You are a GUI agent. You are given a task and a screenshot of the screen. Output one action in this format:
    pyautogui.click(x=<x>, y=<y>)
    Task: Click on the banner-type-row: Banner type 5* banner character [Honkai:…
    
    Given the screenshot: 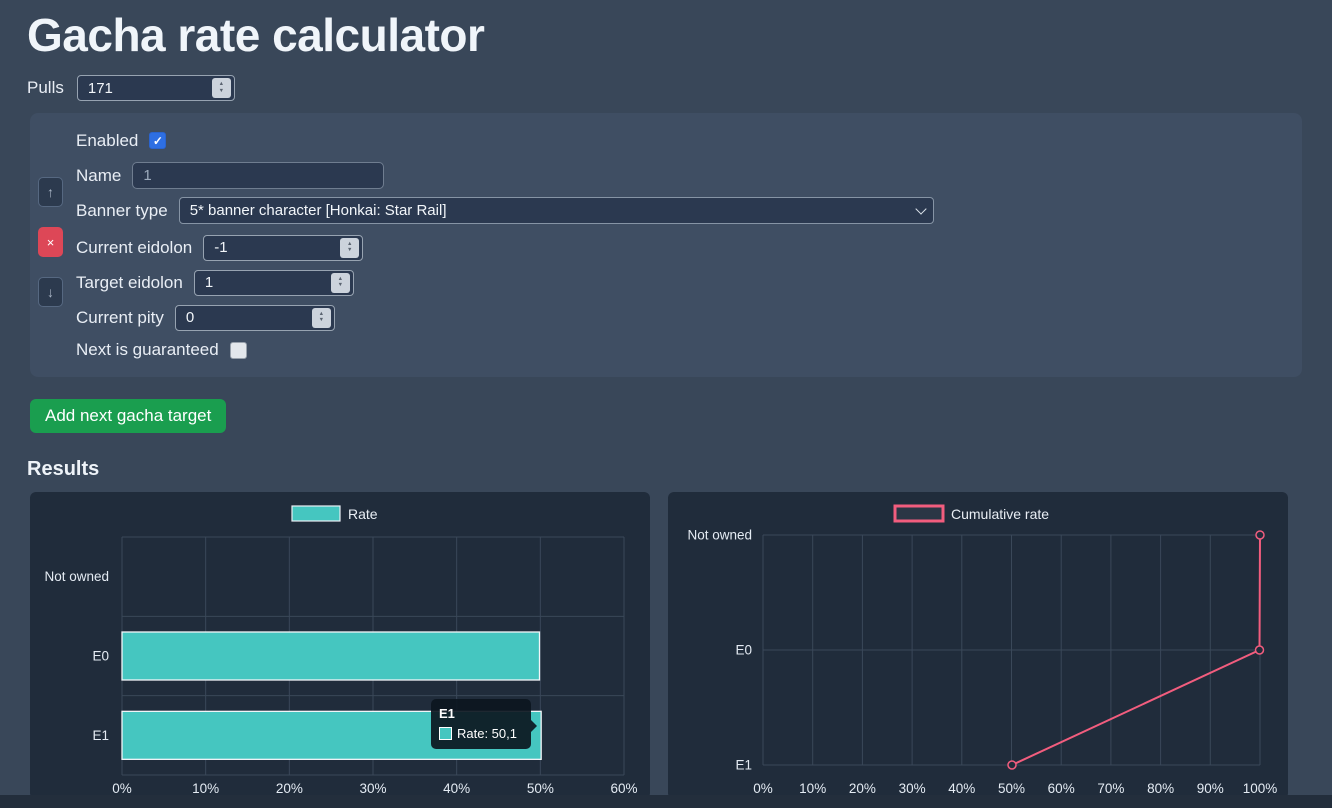 What is the action you would take?
    pyautogui.click(x=681, y=210)
    